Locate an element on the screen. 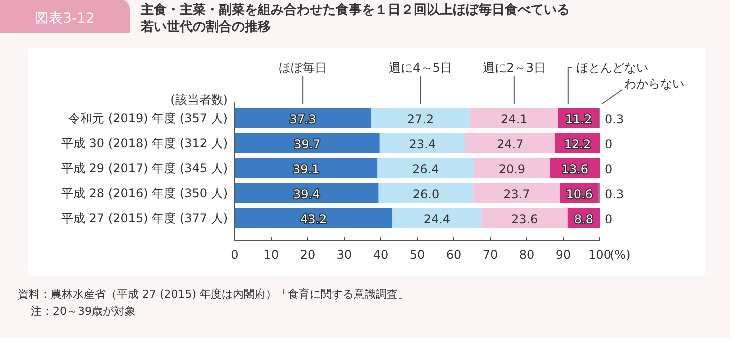 The height and width of the screenshot is (338, 730). x-tick: 100 is located at coordinates (600, 255).